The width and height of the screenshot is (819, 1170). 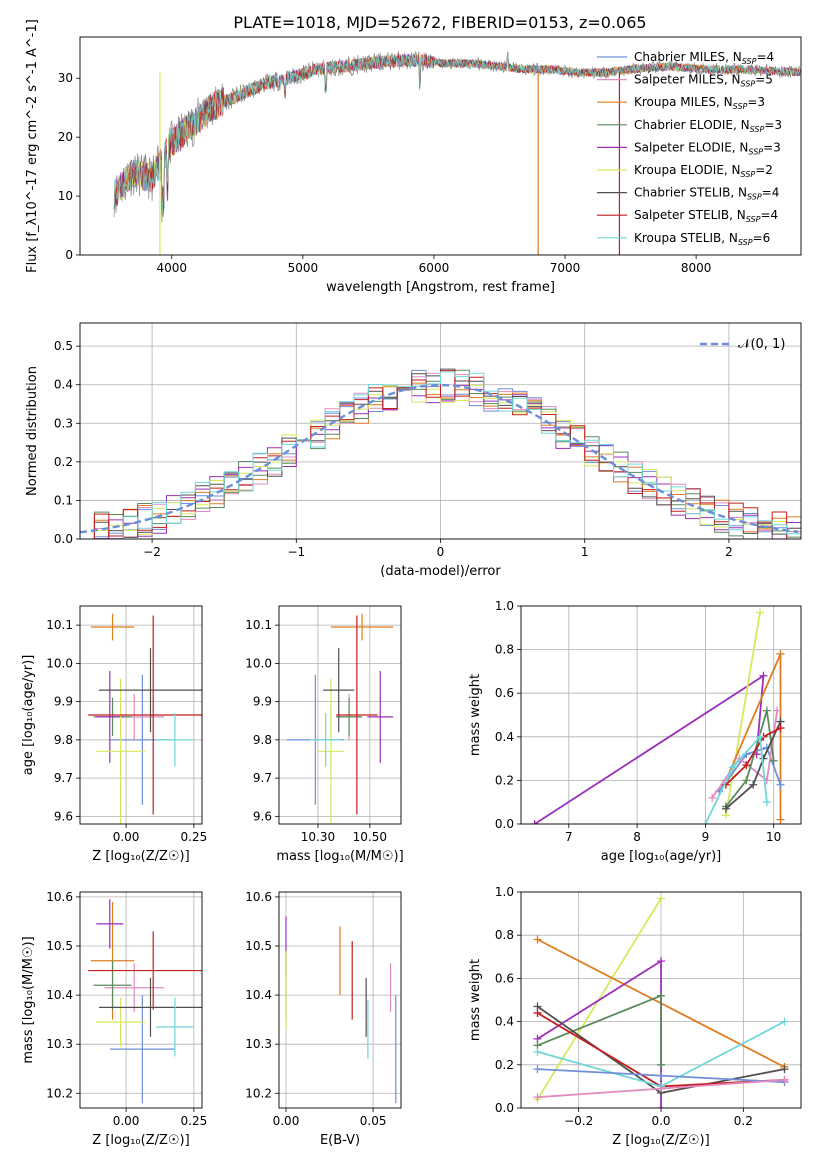 What do you see at coordinates (504, 978) in the screenshot?
I see `y-tick-label: 0.6` at bounding box center [504, 978].